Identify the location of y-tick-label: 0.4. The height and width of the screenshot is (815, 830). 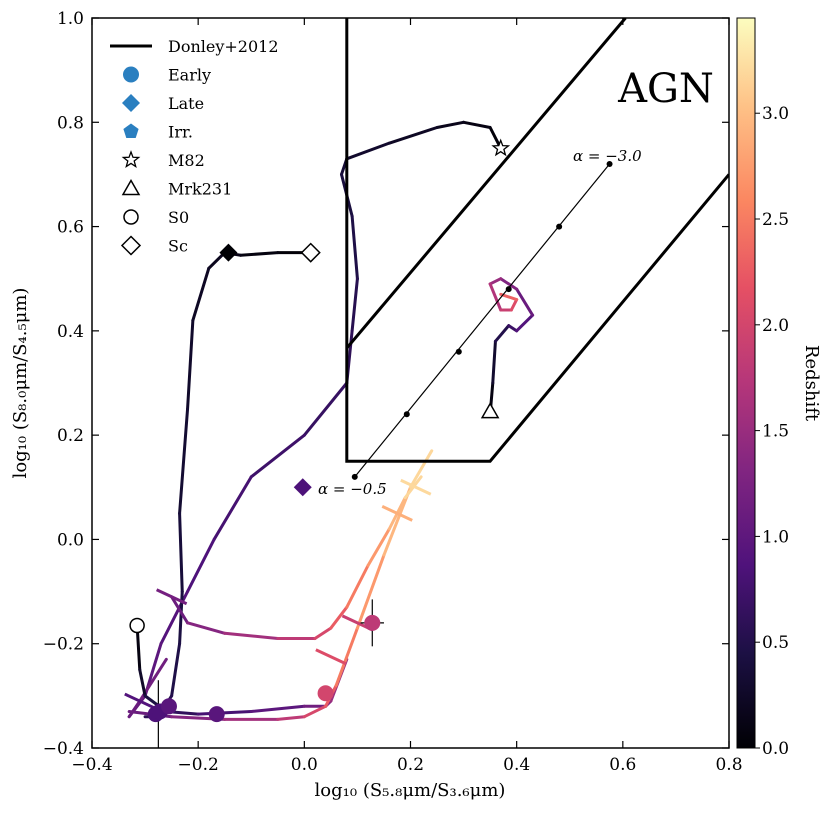
(70, 332).